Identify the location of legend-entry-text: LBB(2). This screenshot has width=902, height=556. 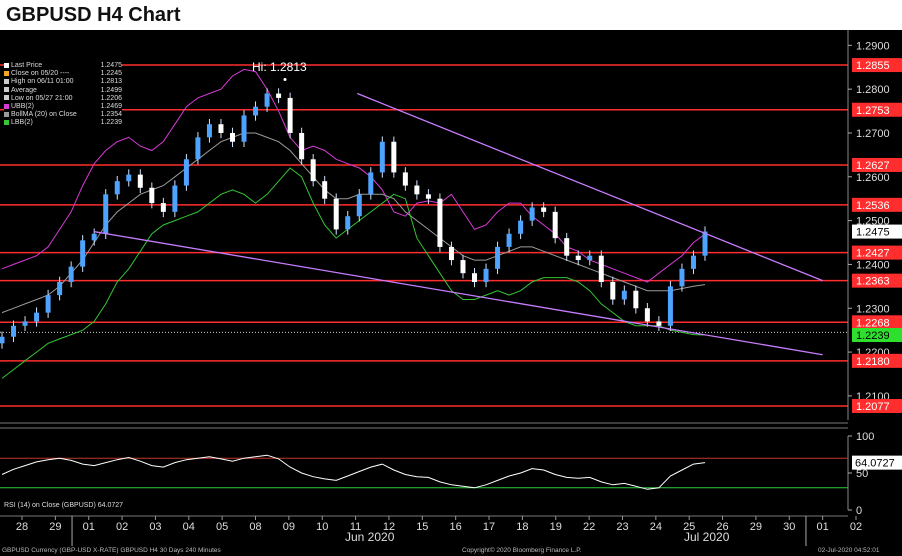
(22, 123).